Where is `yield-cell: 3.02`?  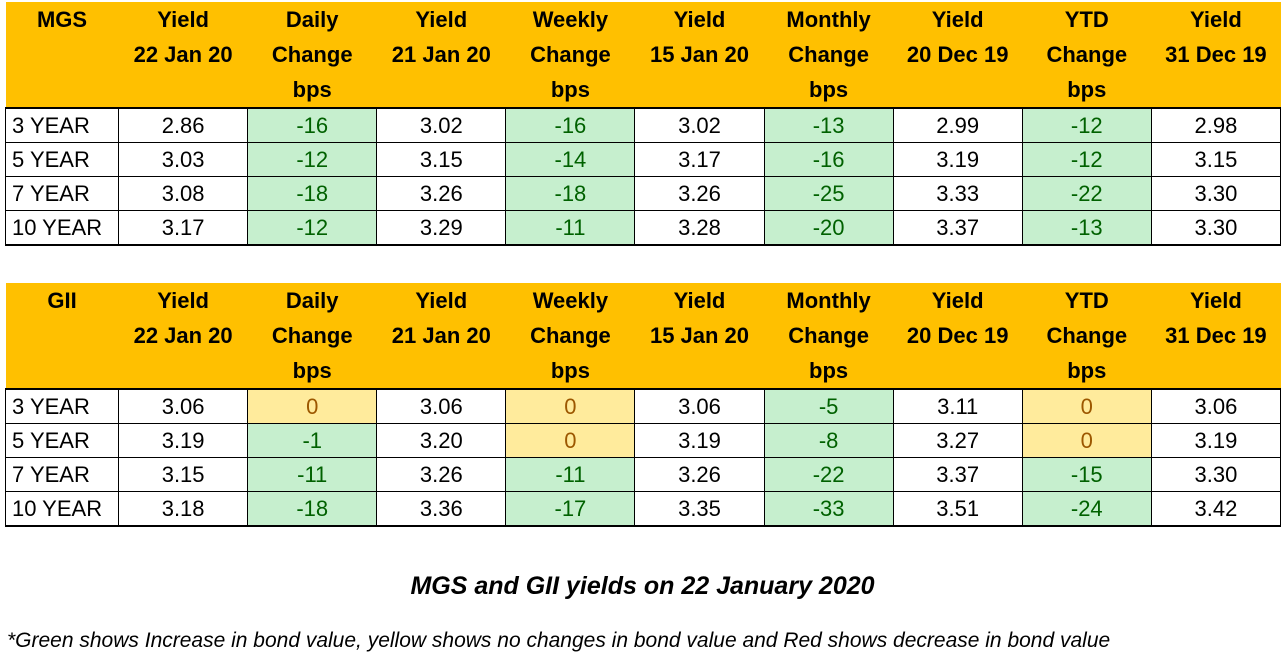 yield-cell: 3.02 is located at coordinates (441, 125).